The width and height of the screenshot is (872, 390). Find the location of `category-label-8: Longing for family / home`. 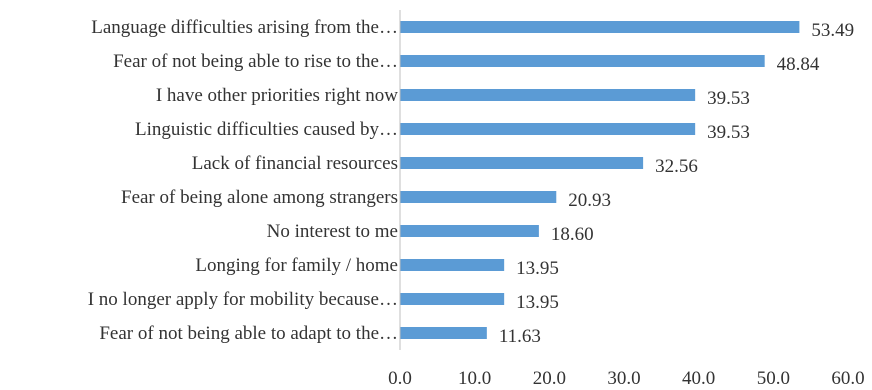

category-label-8: Longing for family / home is located at coordinates (296, 265).